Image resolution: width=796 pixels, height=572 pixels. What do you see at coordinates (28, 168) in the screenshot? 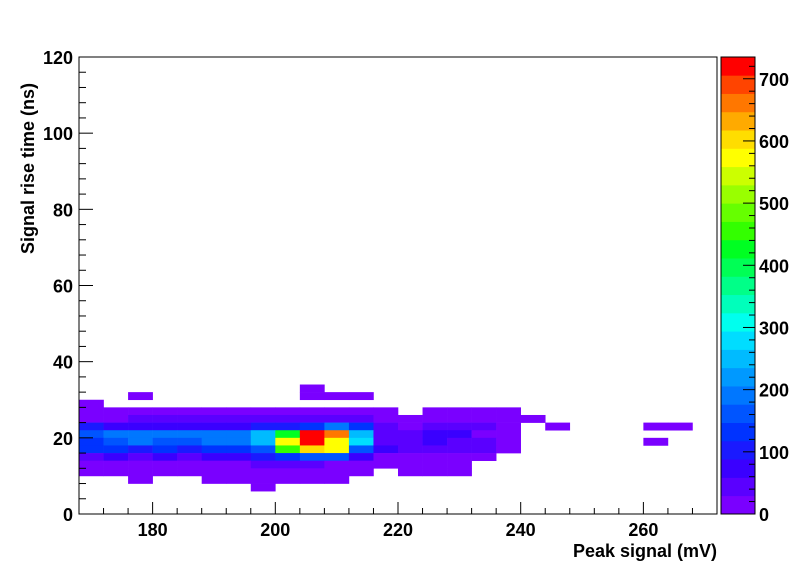
I see `y-axis-title: Signal rise time (ns)` at bounding box center [28, 168].